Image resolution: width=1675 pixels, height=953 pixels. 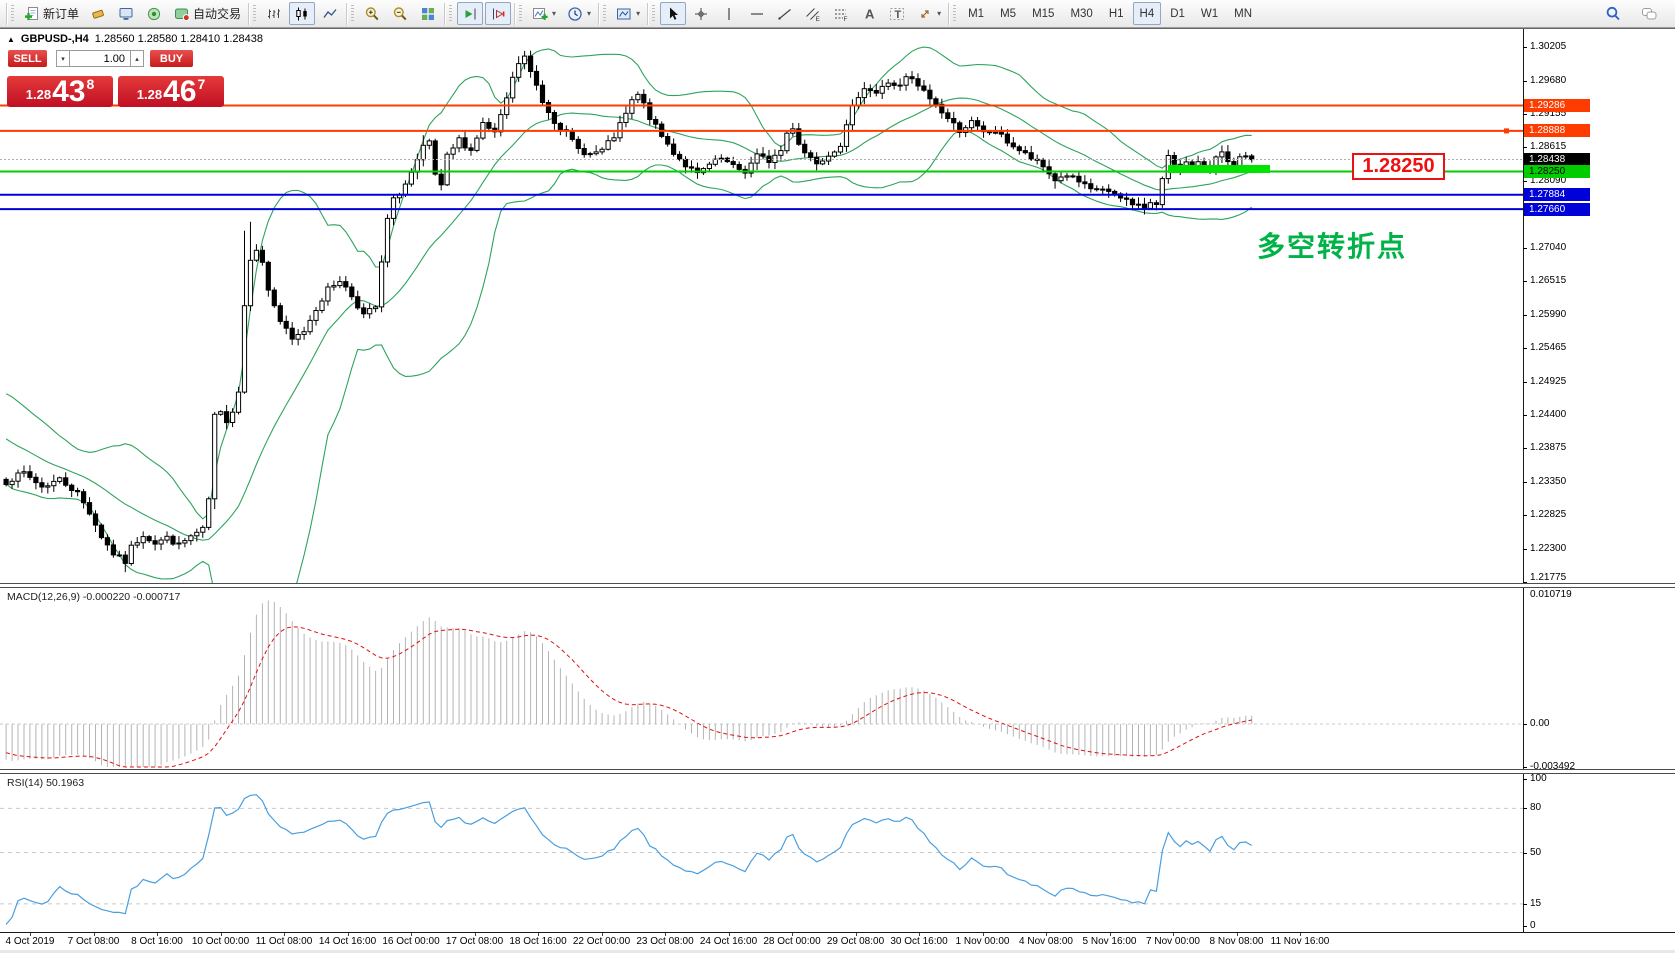 What do you see at coordinates (785, 13) in the screenshot?
I see `trendline-button` at bounding box center [785, 13].